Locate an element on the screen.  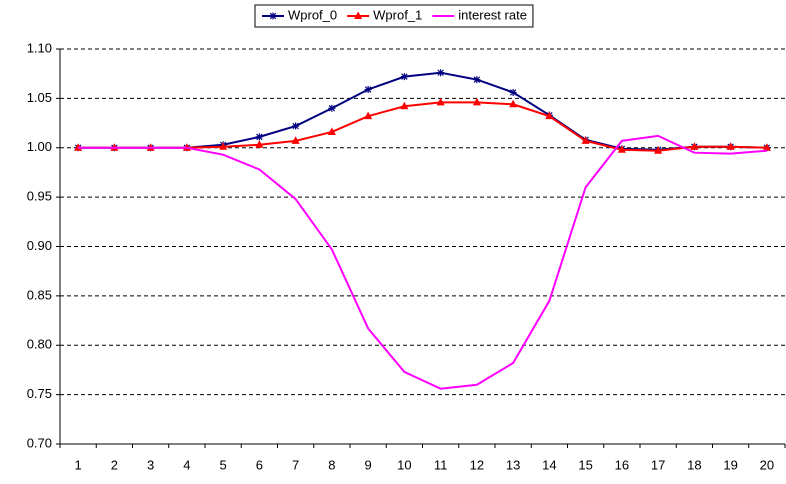
x-tick-label: 9 is located at coordinates (368, 464).